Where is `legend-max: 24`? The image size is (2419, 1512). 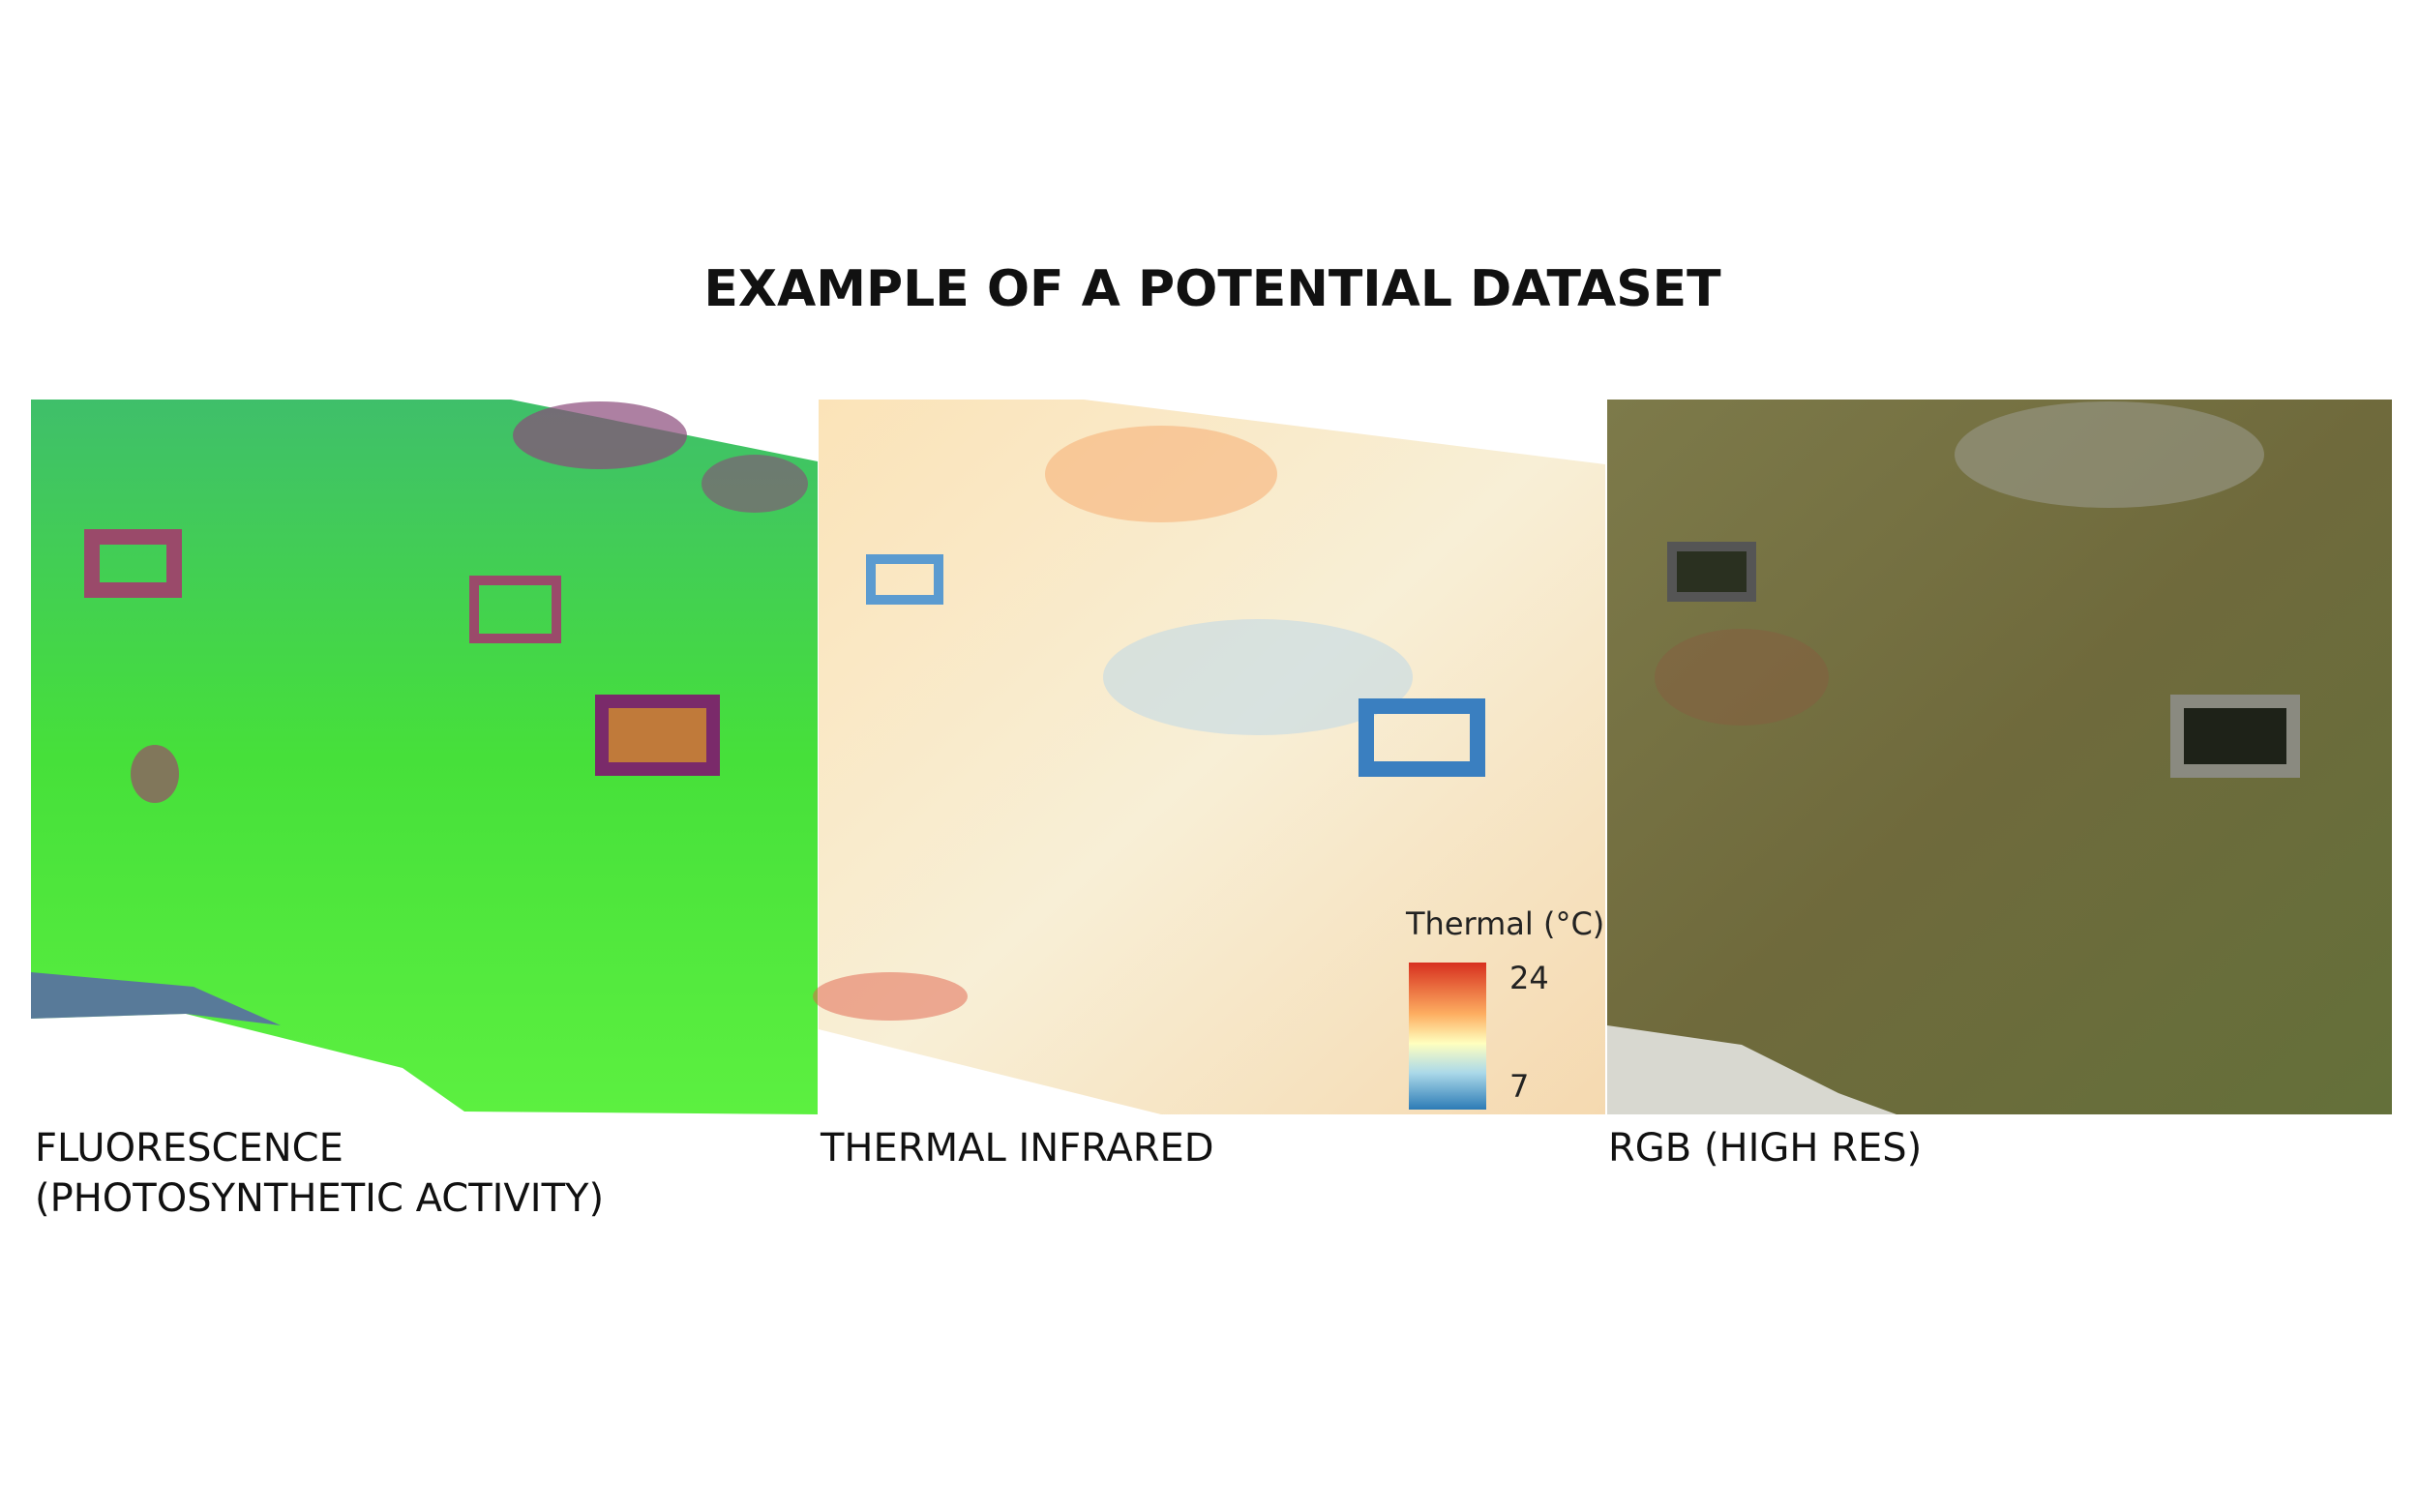
legend-max: 24 is located at coordinates (1529, 978).